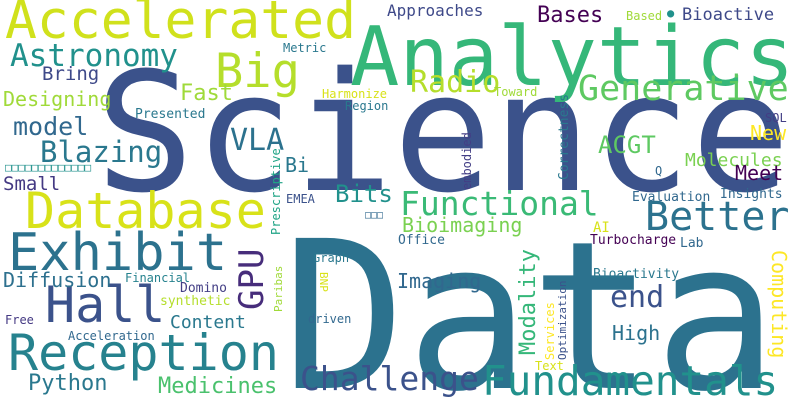 This screenshot has width=800, height=404. Describe the element at coordinates (572, 57) in the screenshot. I see `word: Analytics` at that location.